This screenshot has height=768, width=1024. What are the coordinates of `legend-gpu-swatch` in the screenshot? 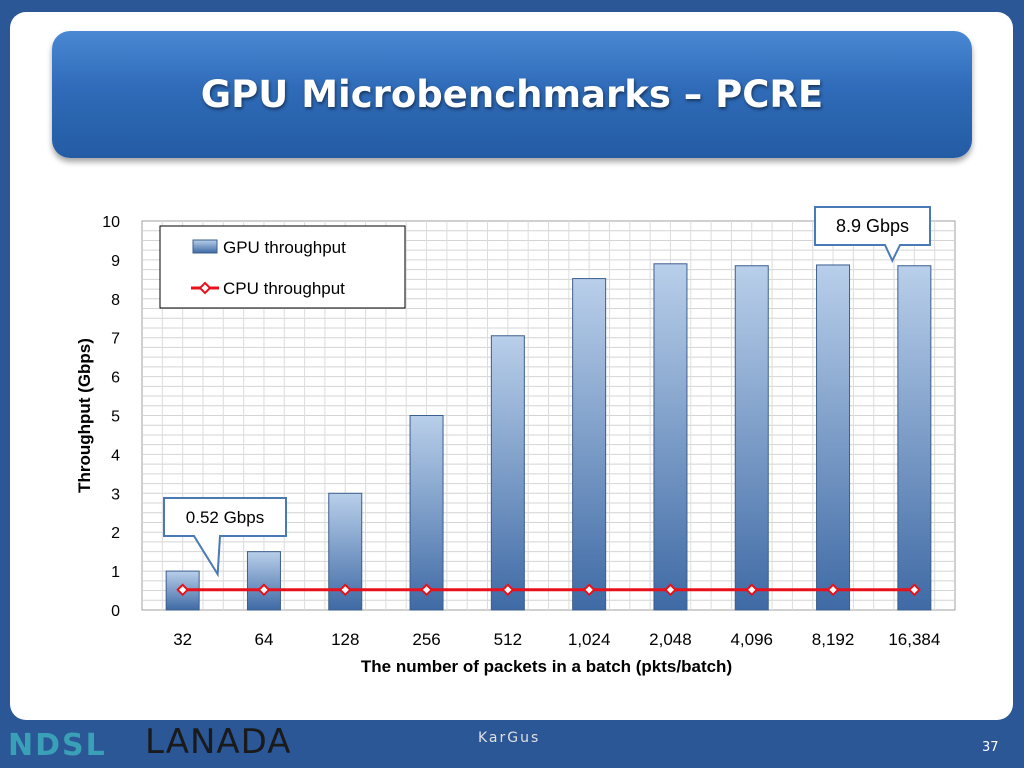 It's located at (205, 246).